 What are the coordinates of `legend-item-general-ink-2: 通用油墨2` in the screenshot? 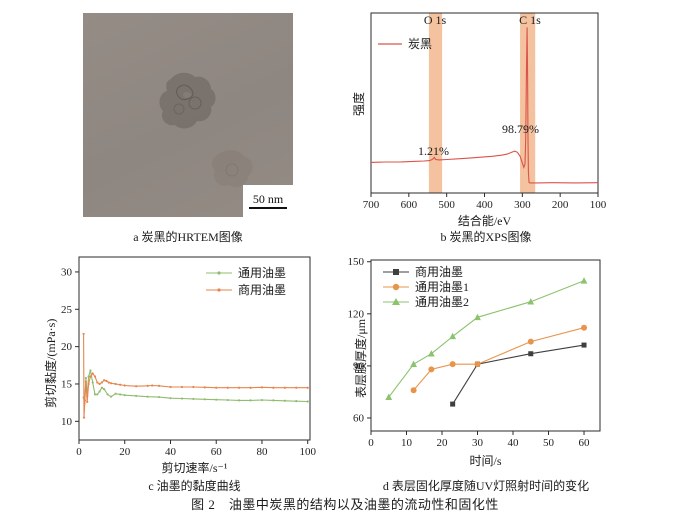 It's located at (426, 301).